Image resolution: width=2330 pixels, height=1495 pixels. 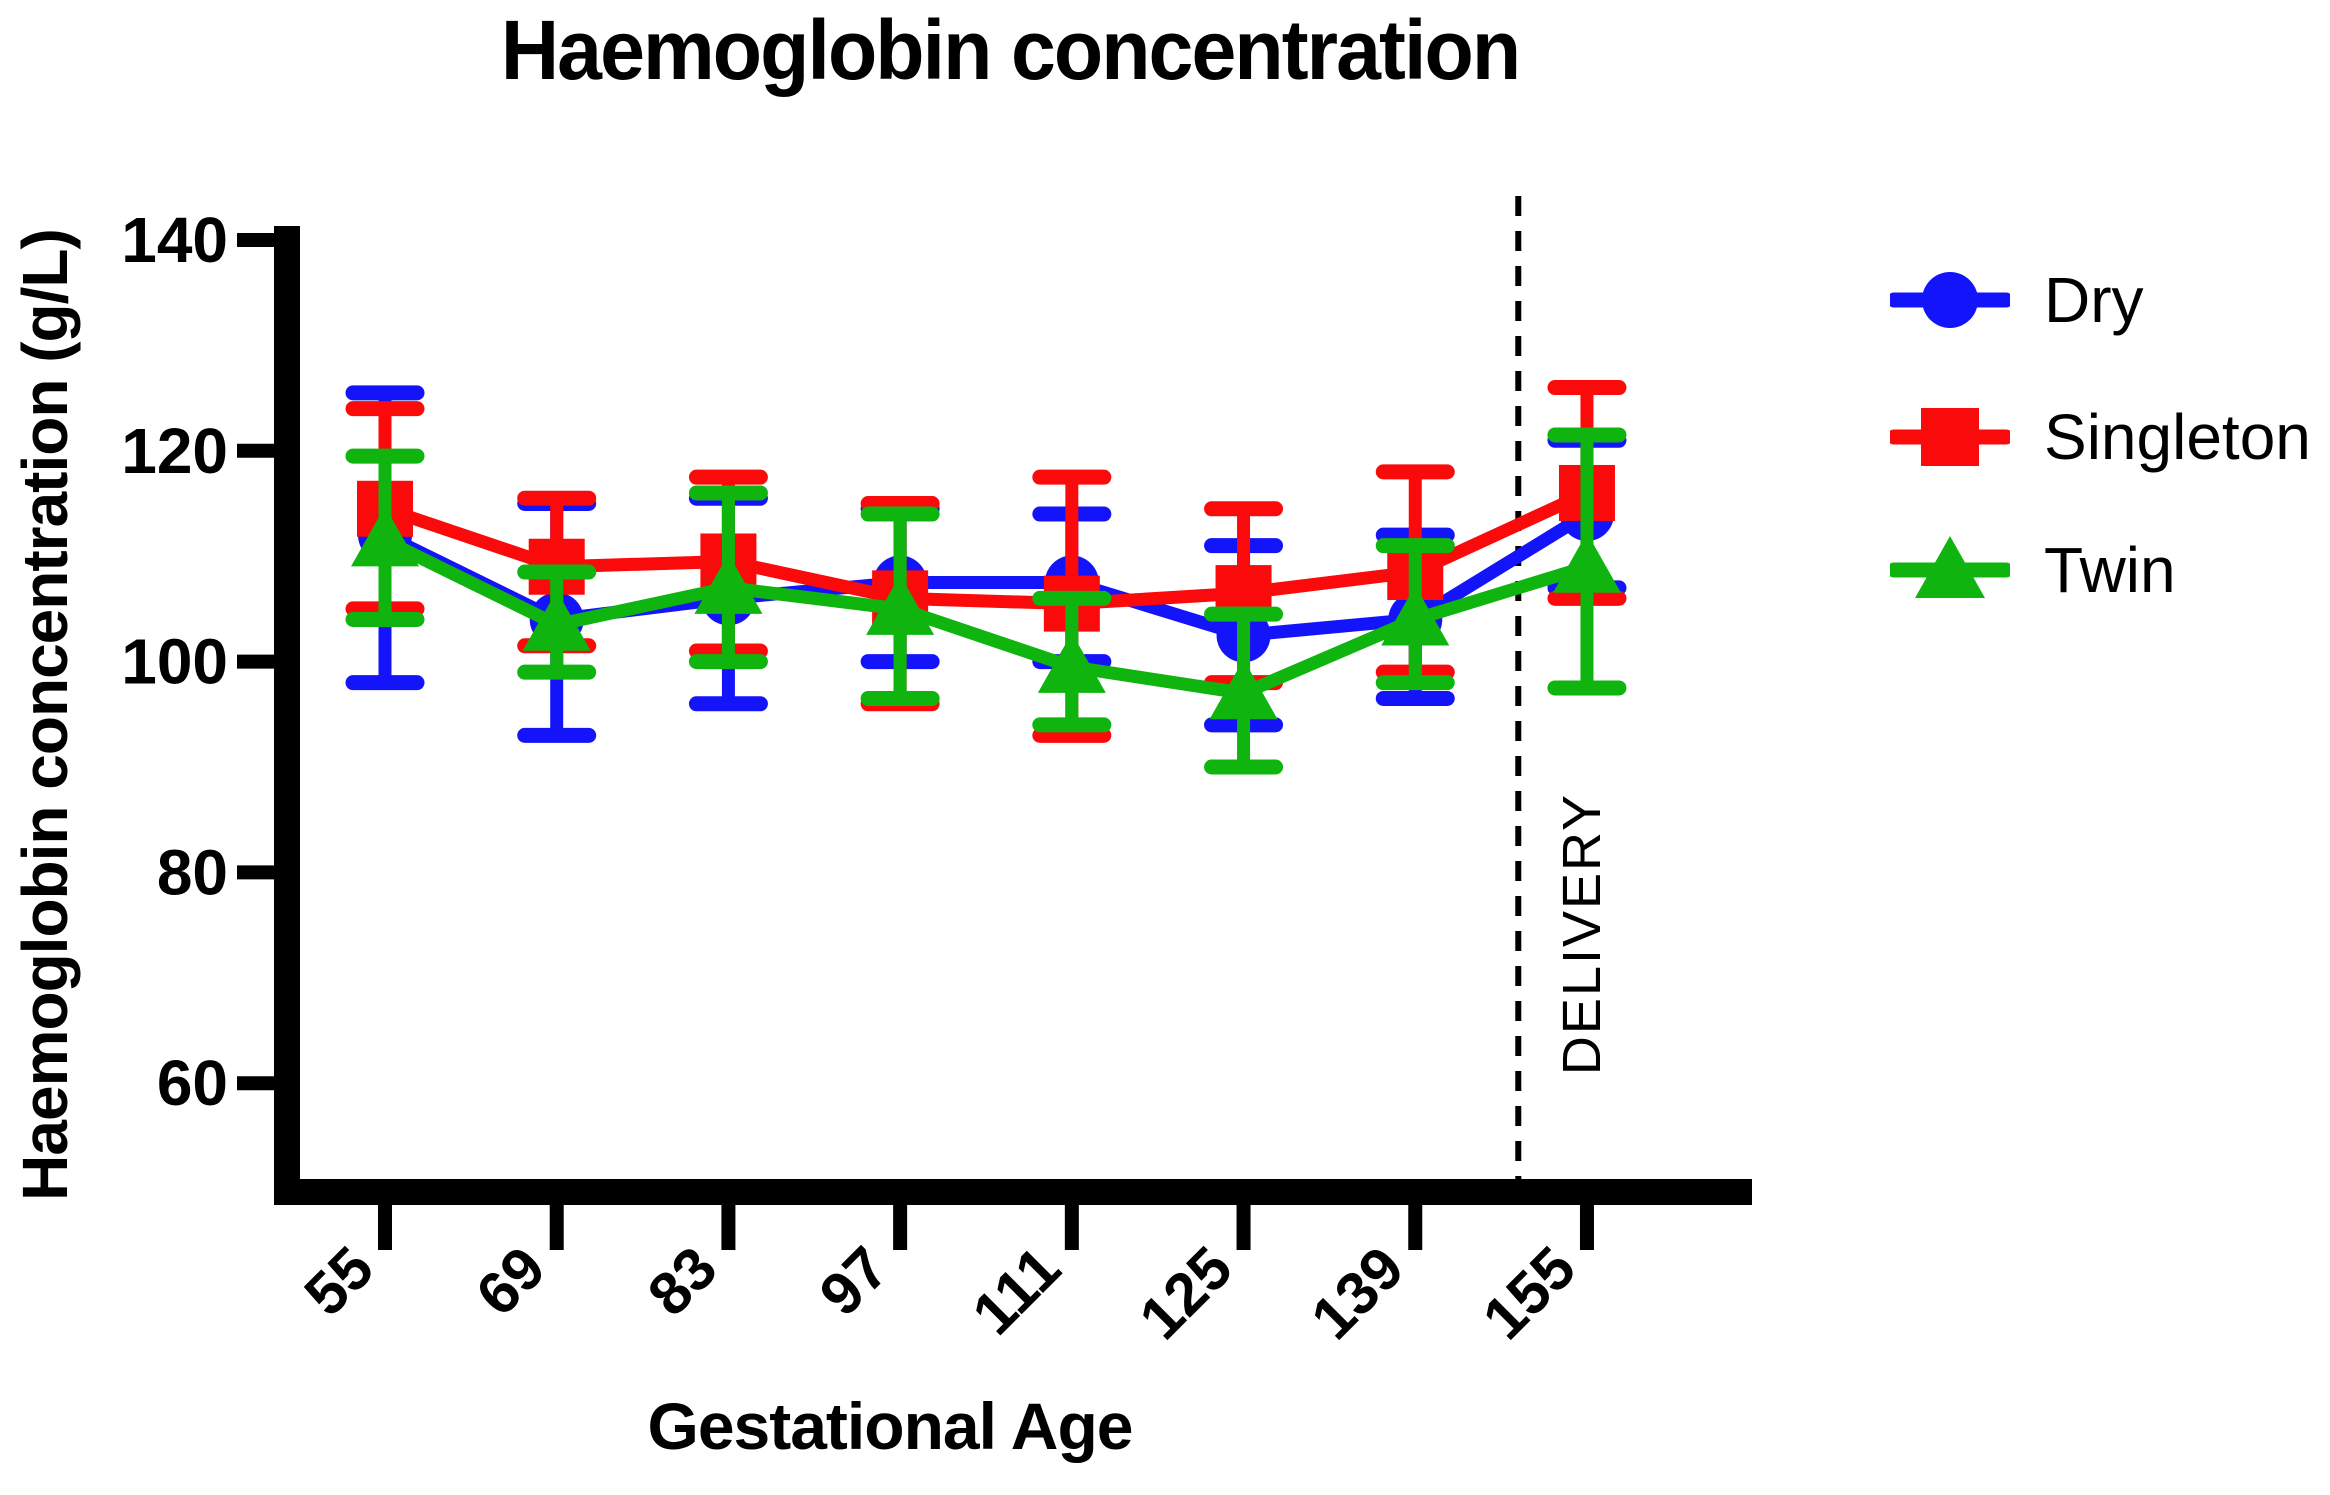 I want to click on x-tick-label: 69, so click(x=510, y=1281).